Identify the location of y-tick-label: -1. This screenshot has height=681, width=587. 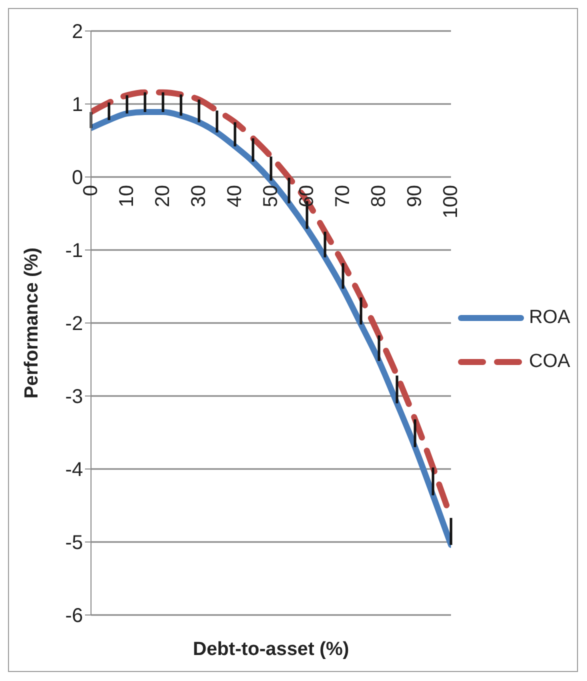
(74, 251).